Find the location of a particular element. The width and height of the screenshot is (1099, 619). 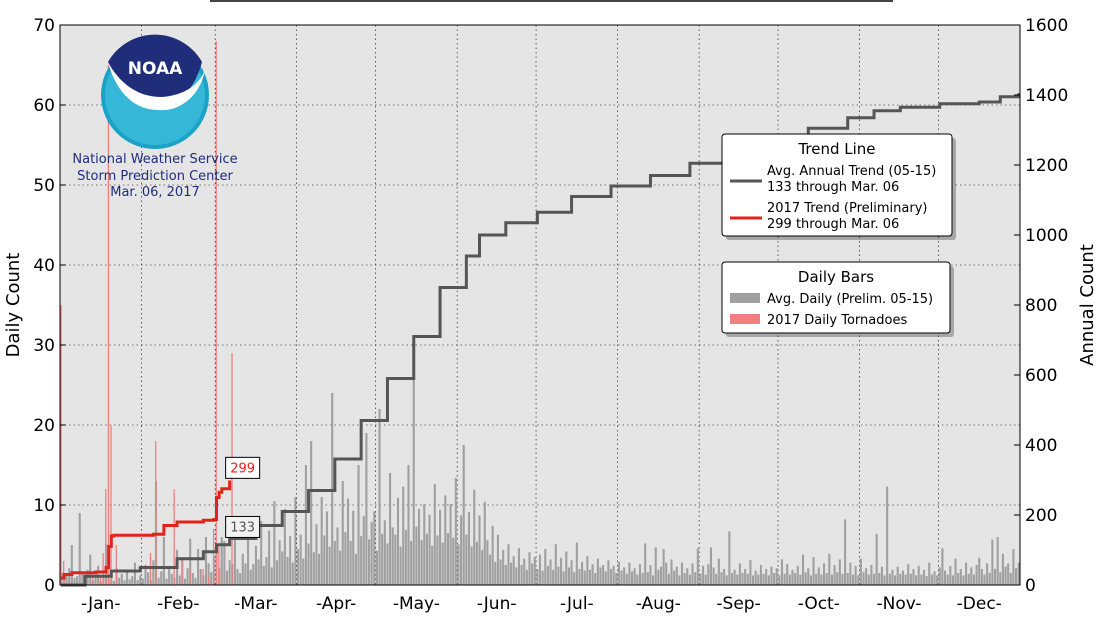

legend-2017-daily-label: 2017 Daily Tornadoes is located at coordinates (837, 320).